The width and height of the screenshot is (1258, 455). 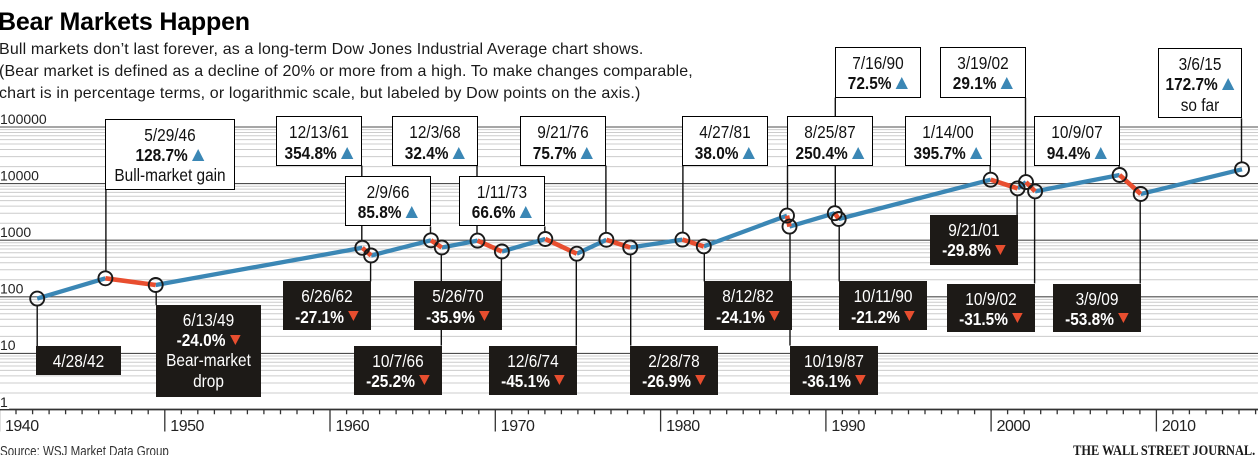 What do you see at coordinates (15, 232) in the screenshot?
I see `svg-text: 1000` at bounding box center [15, 232].